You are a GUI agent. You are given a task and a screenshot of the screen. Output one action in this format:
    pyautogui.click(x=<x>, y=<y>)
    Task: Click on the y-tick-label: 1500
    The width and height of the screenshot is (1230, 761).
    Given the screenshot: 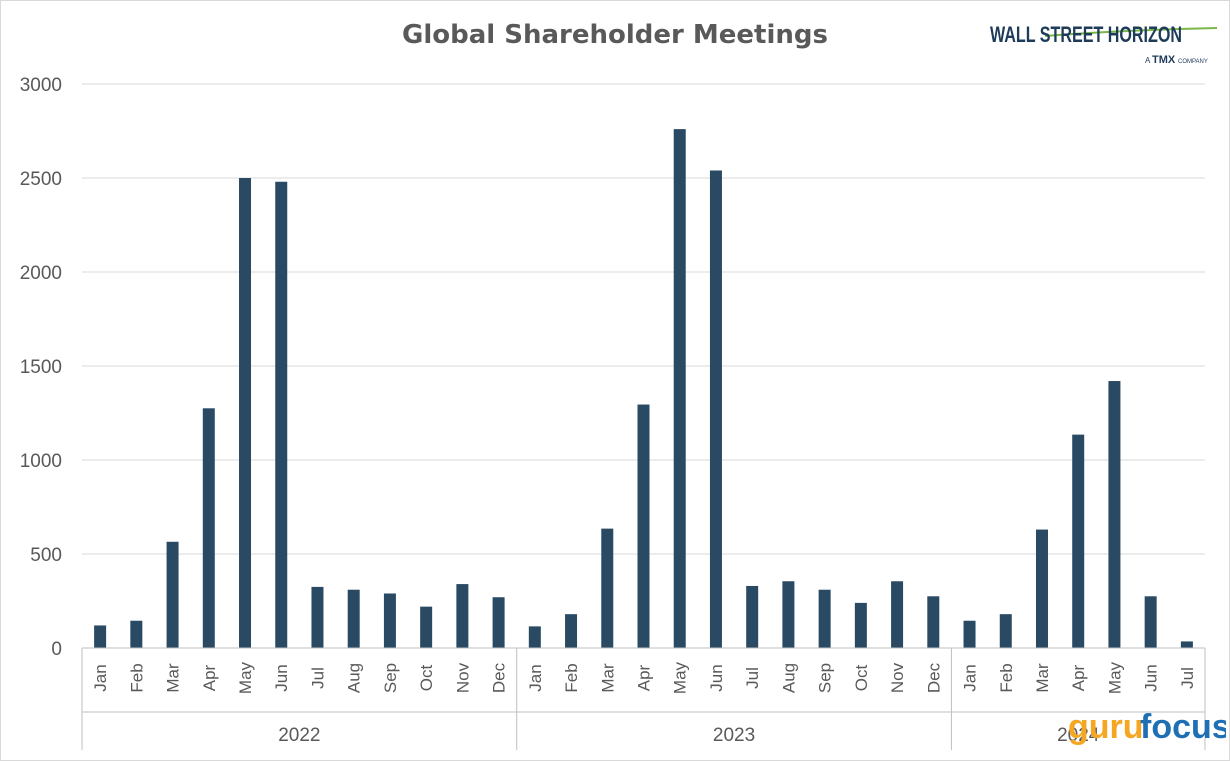 What is the action you would take?
    pyautogui.click(x=41, y=367)
    